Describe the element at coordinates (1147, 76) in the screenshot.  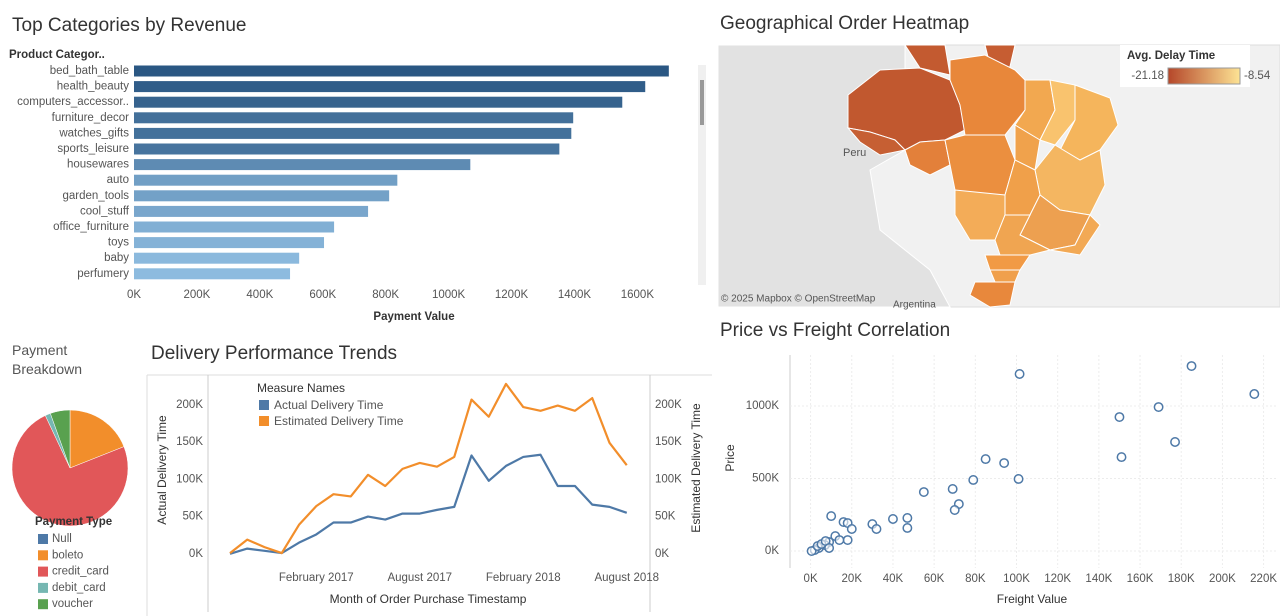
I see `legend-min: -21.18` at that location.